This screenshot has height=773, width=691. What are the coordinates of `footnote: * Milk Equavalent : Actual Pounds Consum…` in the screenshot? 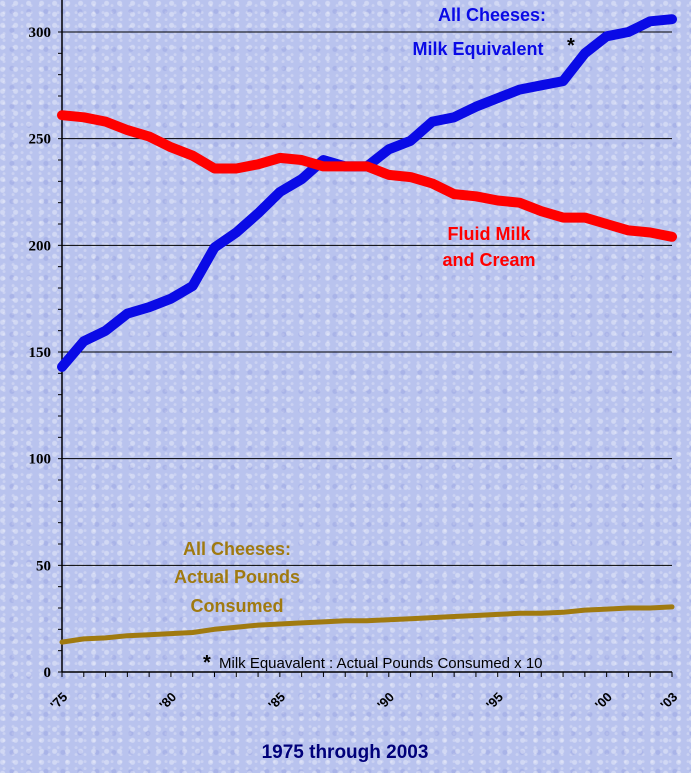 It's located at (373, 663).